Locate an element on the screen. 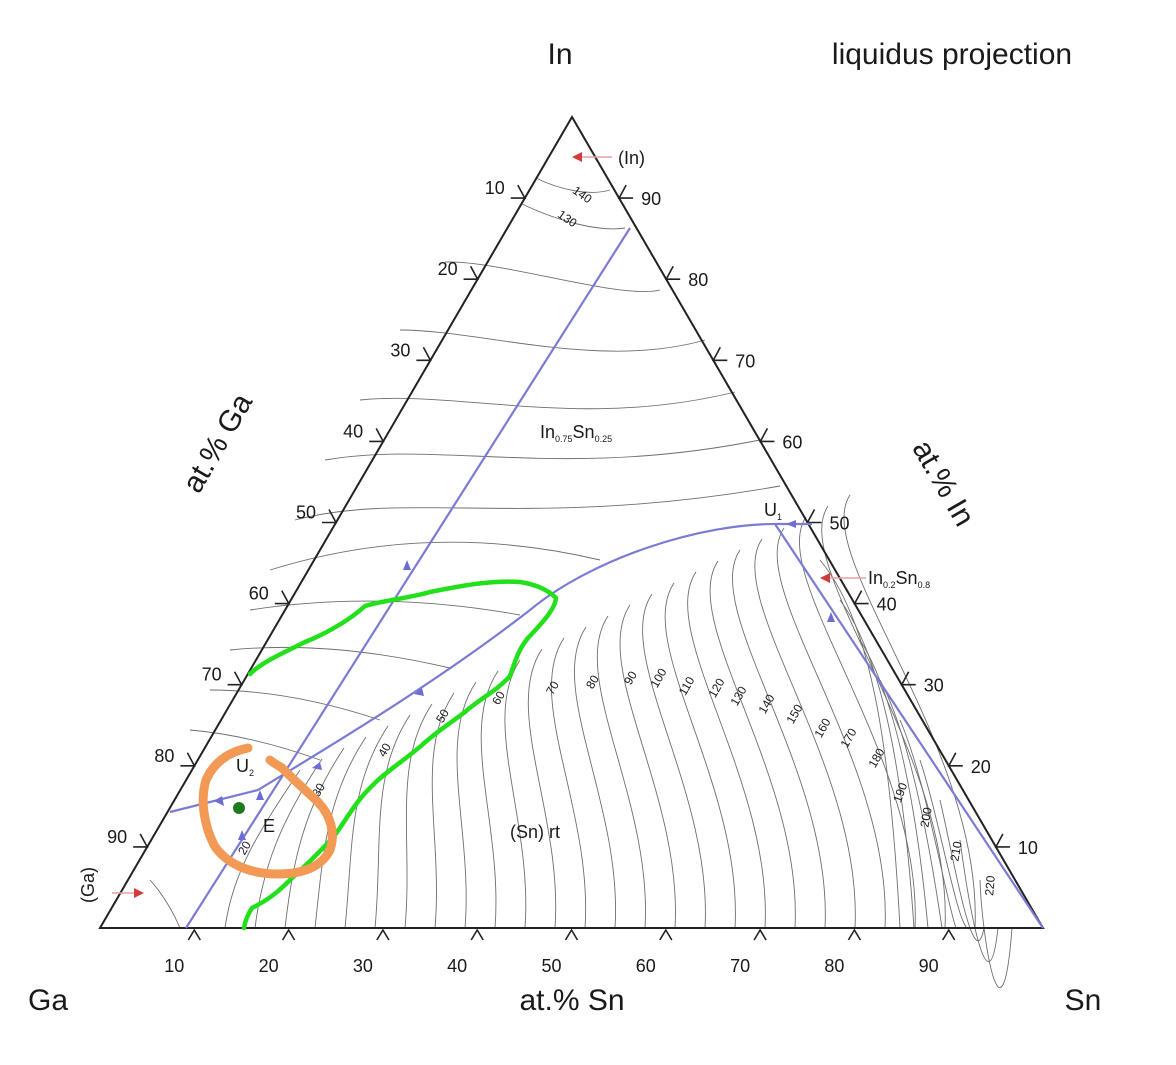 The width and height of the screenshot is (1176, 1065). text-subscript: 0.2 is located at coordinates (889, 585).